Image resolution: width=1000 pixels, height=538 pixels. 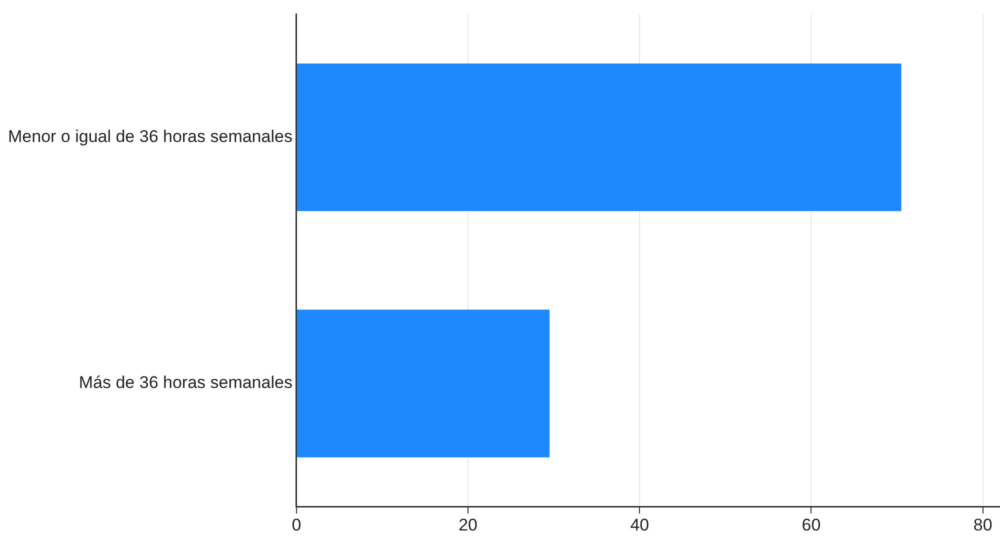 I want to click on y-tick-label: Más de 36 horas semanales, so click(x=185, y=382).